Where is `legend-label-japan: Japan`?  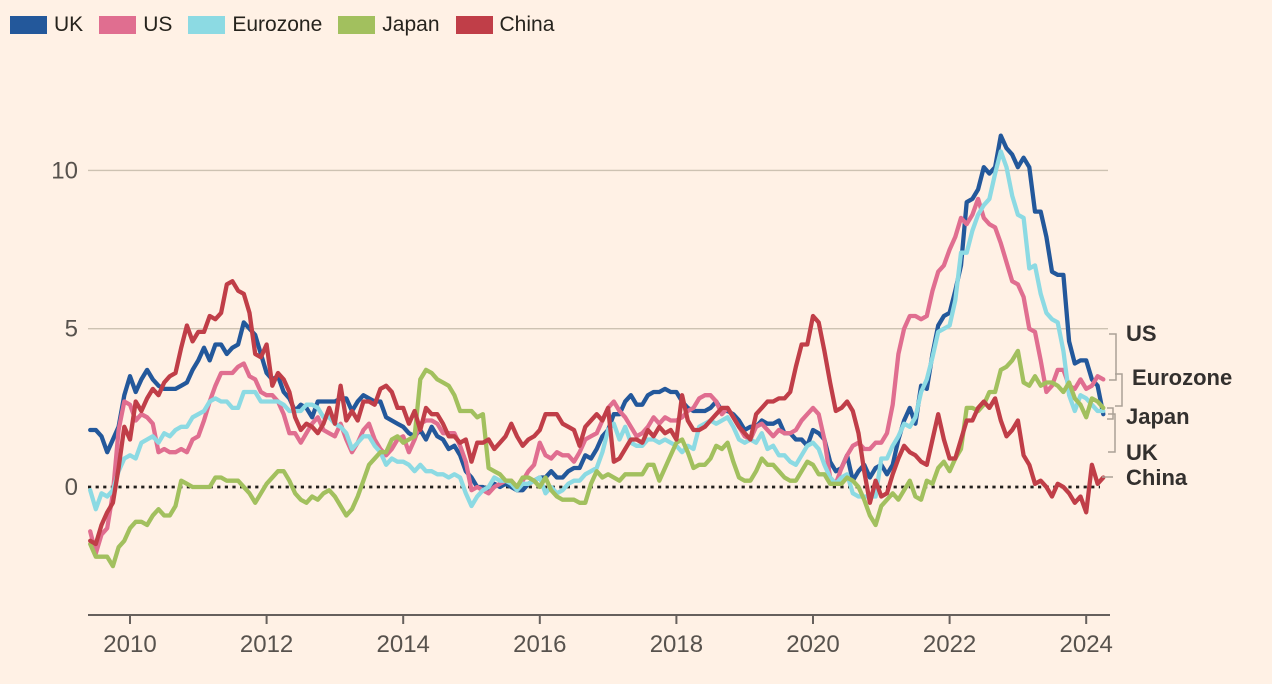
legend-label-japan: Japan is located at coordinates (411, 24).